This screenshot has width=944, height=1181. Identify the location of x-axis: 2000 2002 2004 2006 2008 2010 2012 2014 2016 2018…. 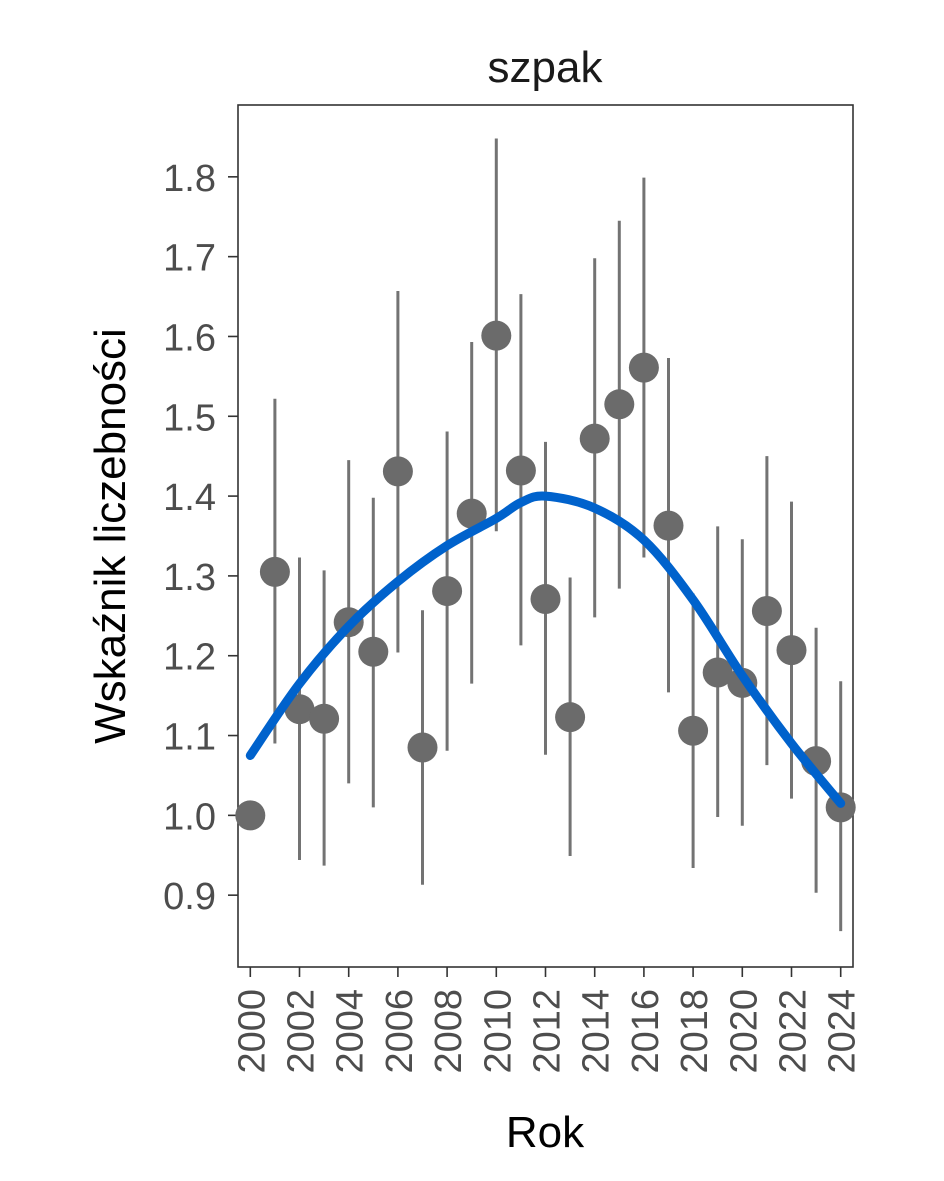
(547, 1020).